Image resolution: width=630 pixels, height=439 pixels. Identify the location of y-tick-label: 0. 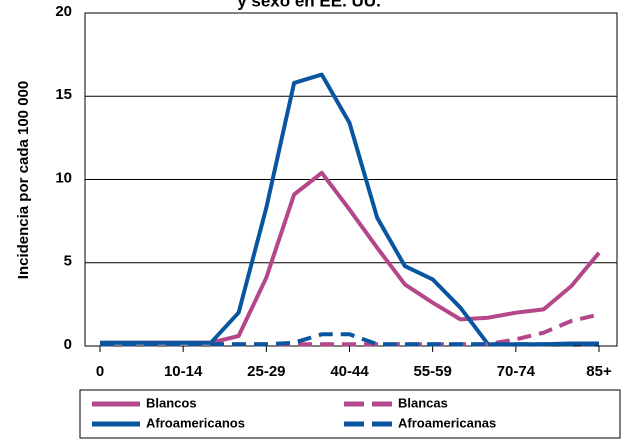
(68, 344).